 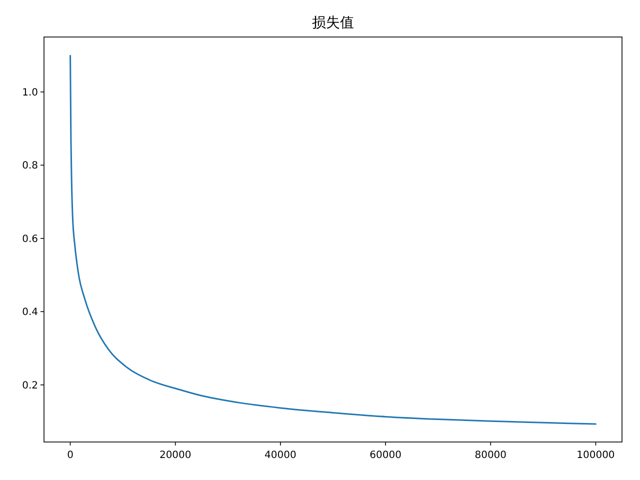 I want to click on chart-title: 损失值, so click(x=333, y=23).